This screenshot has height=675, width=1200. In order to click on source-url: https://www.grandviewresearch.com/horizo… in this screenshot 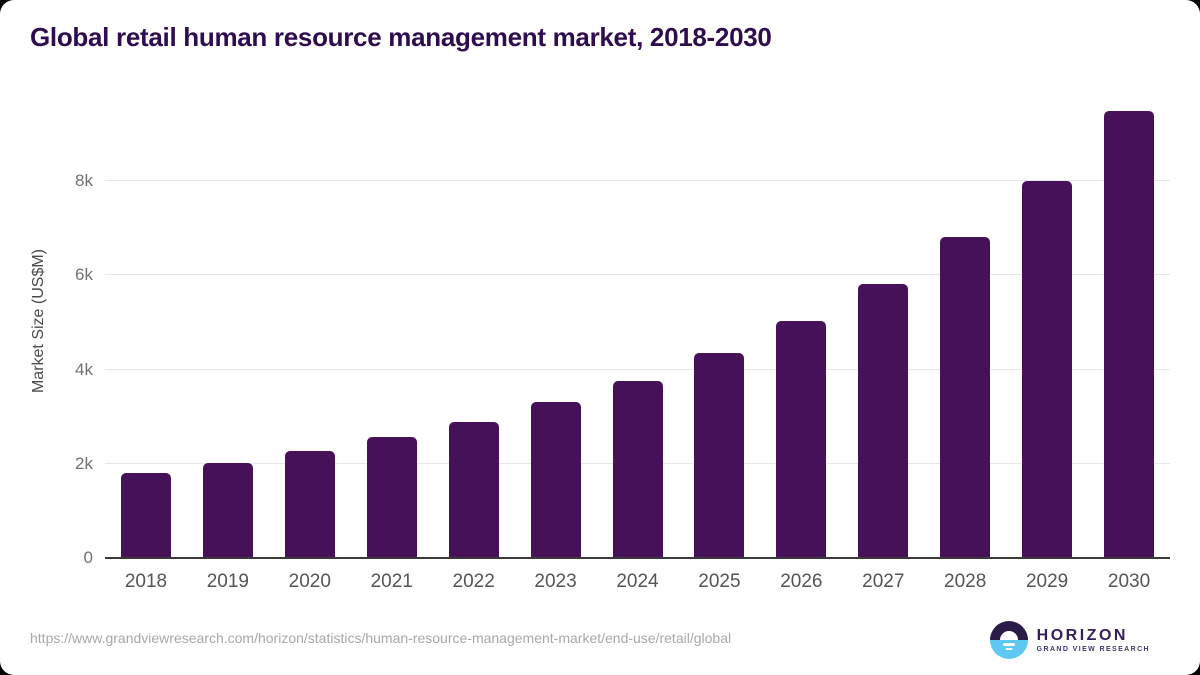, I will do `click(381, 638)`.